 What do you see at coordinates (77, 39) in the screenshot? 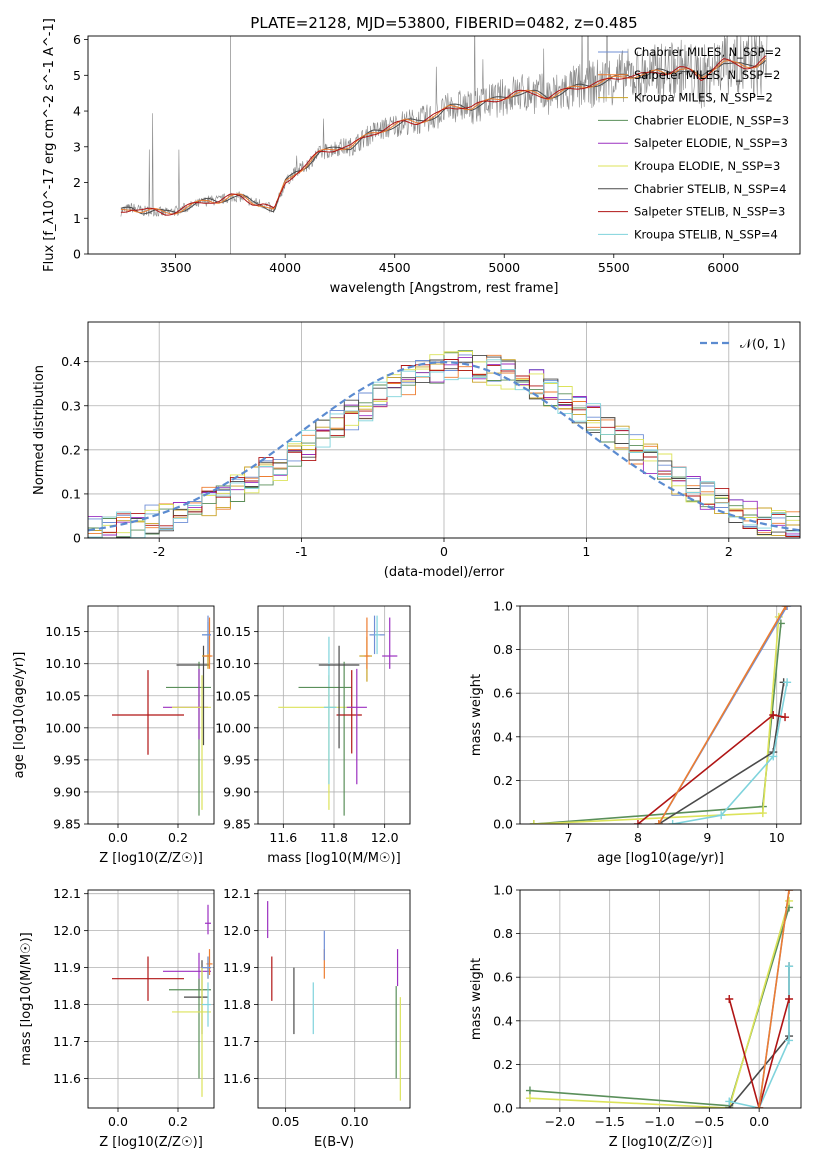
I see `y-tick-label: 6` at bounding box center [77, 39].